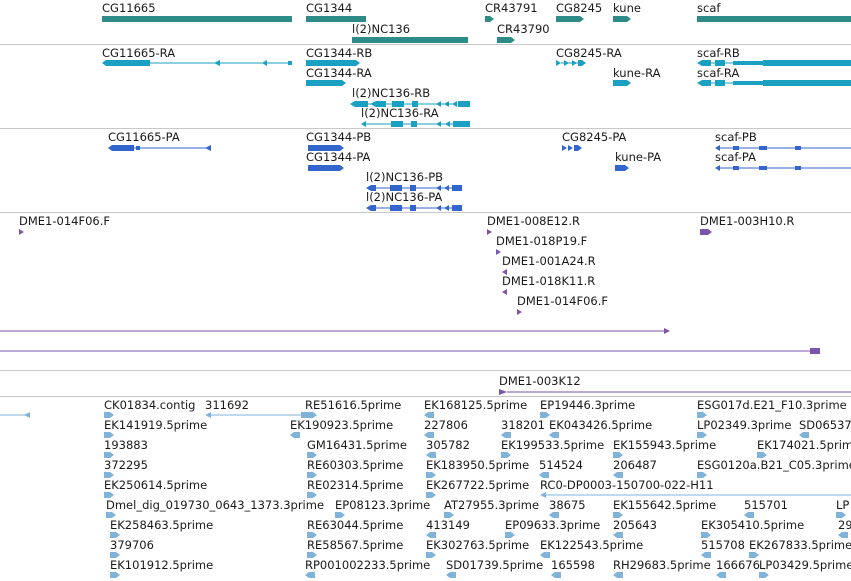  Describe the element at coordinates (573, 565) in the screenshot. I see `est-label: 165598` at that location.